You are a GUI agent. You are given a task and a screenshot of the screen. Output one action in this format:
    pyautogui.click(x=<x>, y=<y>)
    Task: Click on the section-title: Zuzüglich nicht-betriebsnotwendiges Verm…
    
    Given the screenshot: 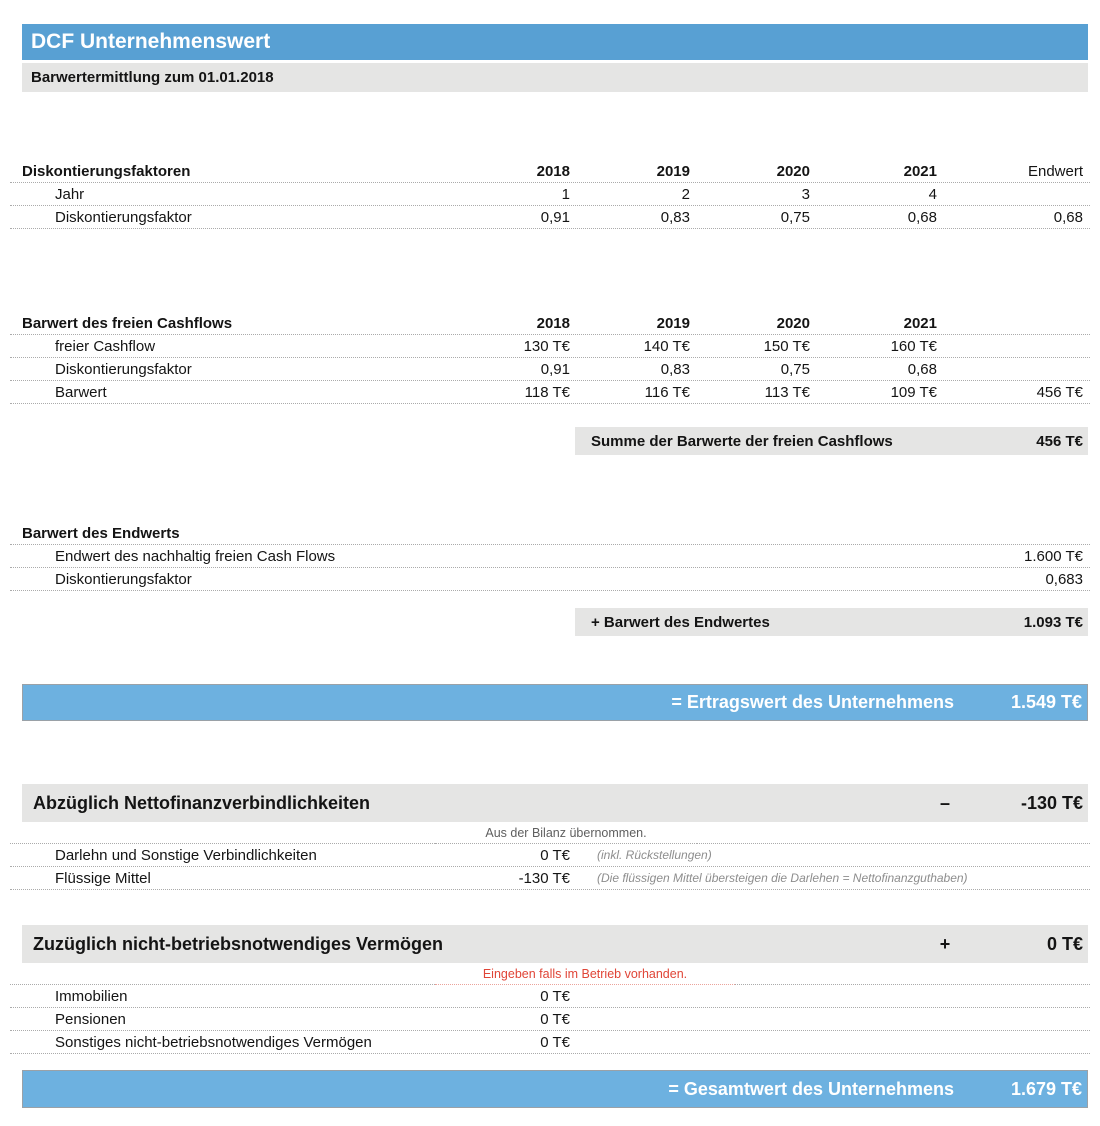 What is the action you would take?
    pyautogui.click(x=238, y=943)
    